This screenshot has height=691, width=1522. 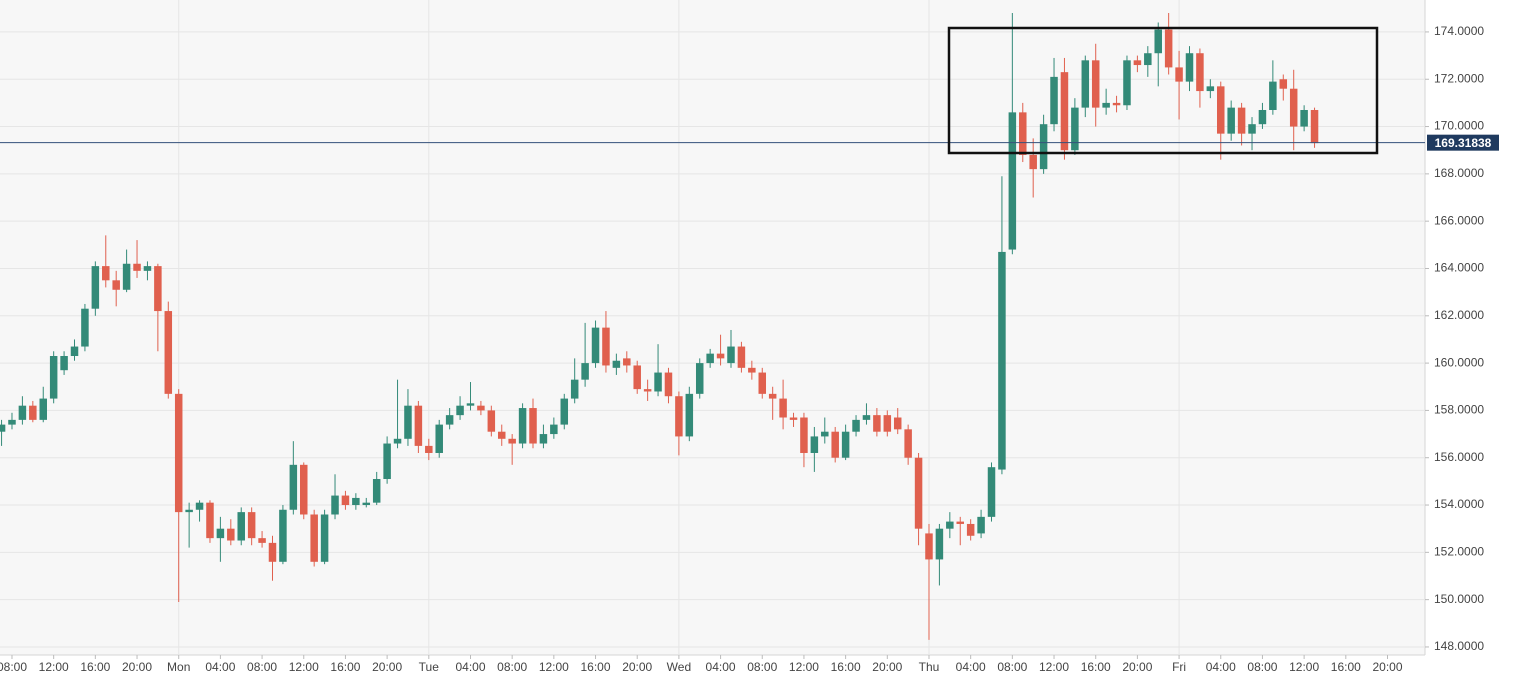 What do you see at coordinates (929, 667) in the screenshot?
I see `x-tick-label: Thu` at bounding box center [929, 667].